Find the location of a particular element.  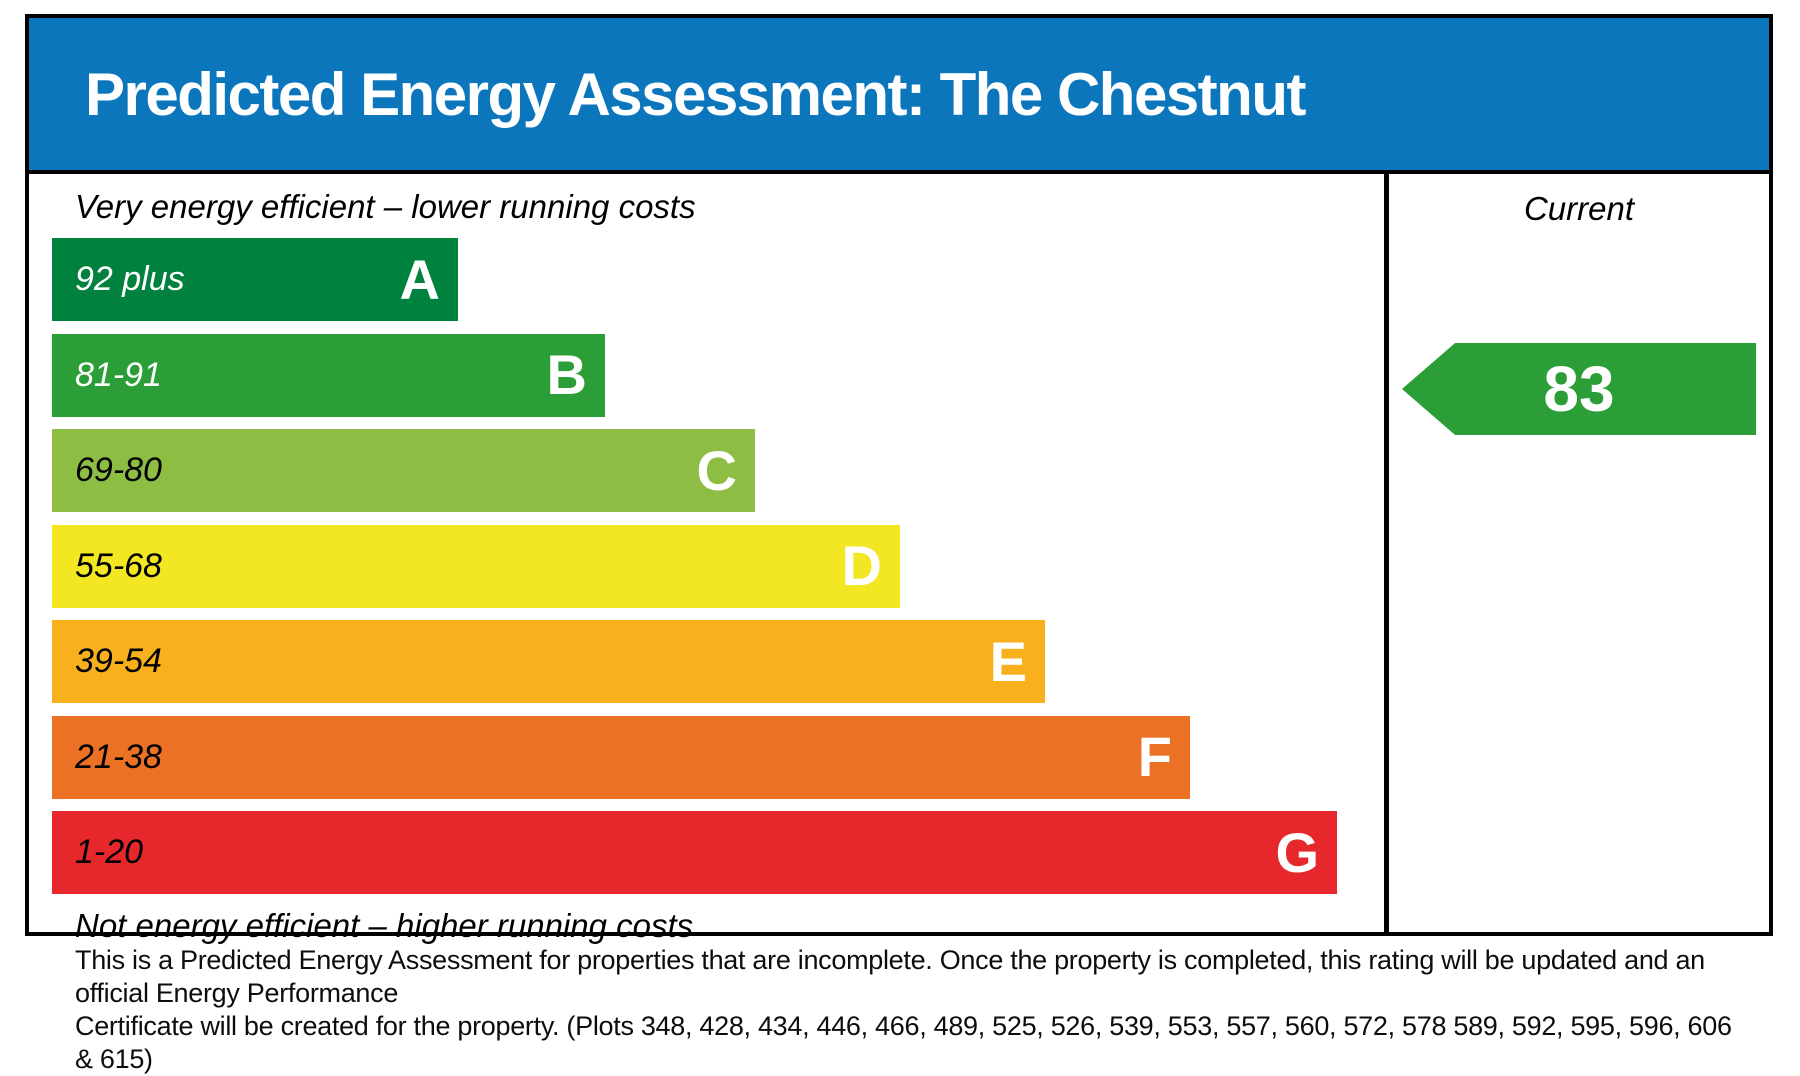

band-range-label: 92 plus is located at coordinates (130, 279).